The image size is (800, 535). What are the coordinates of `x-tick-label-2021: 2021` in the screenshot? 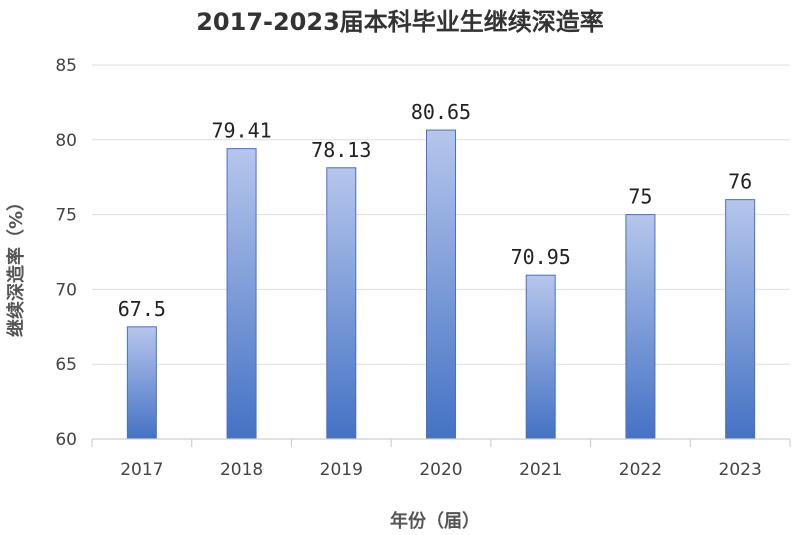 It's located at (540, 470).